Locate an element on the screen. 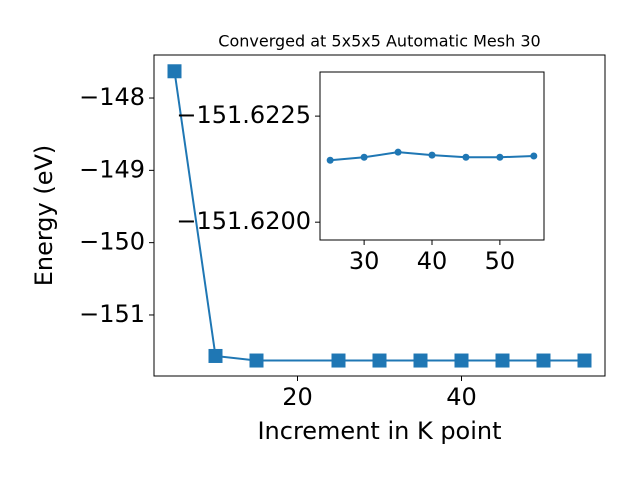 This screenshot has height=480, width=640. y-axis-label: Energy (eV) is located at coordinates (44, 216).